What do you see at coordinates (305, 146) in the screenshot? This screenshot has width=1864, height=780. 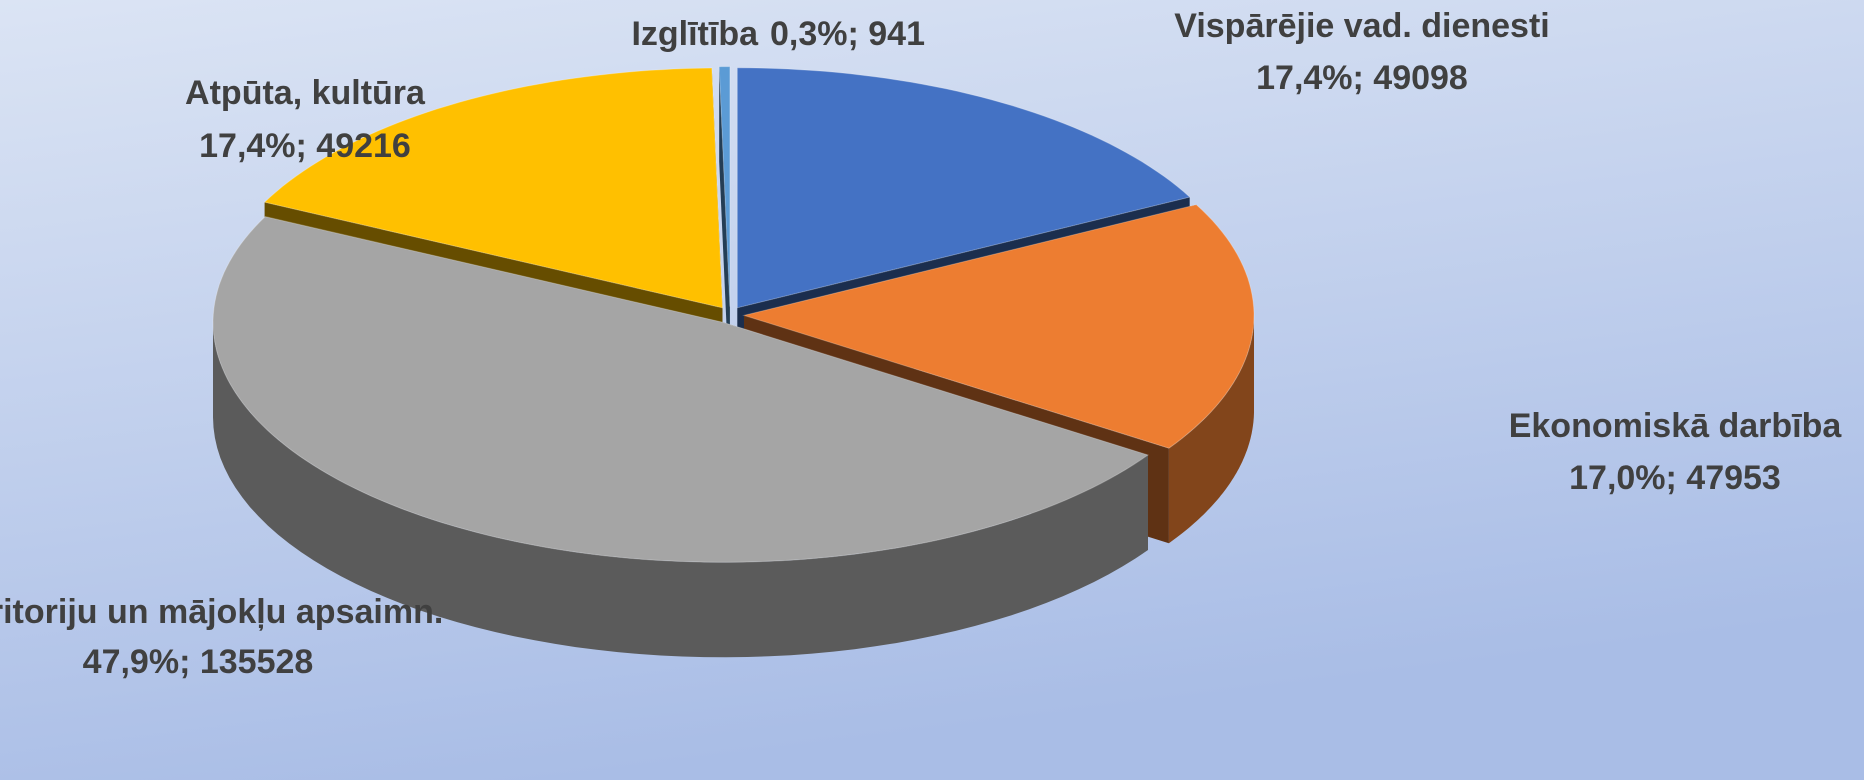 I see `value-label: 17,4%; 49216` at bounding box center [305, 146].